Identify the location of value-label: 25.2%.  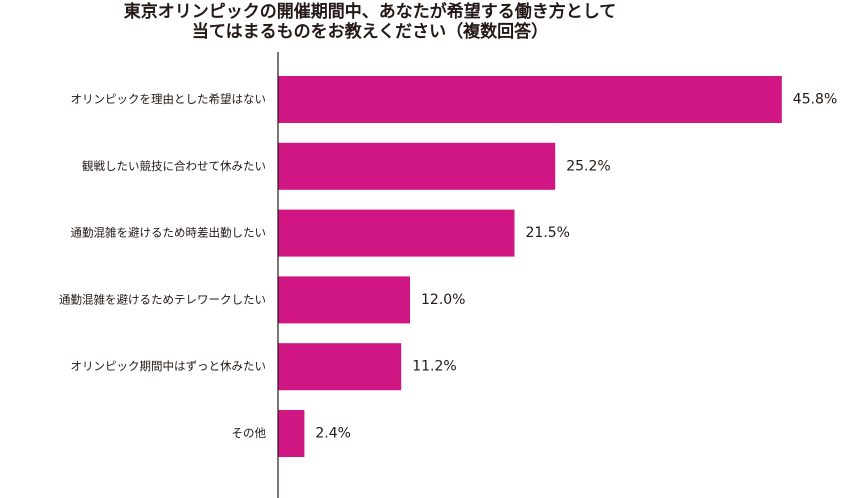
(588, 166).